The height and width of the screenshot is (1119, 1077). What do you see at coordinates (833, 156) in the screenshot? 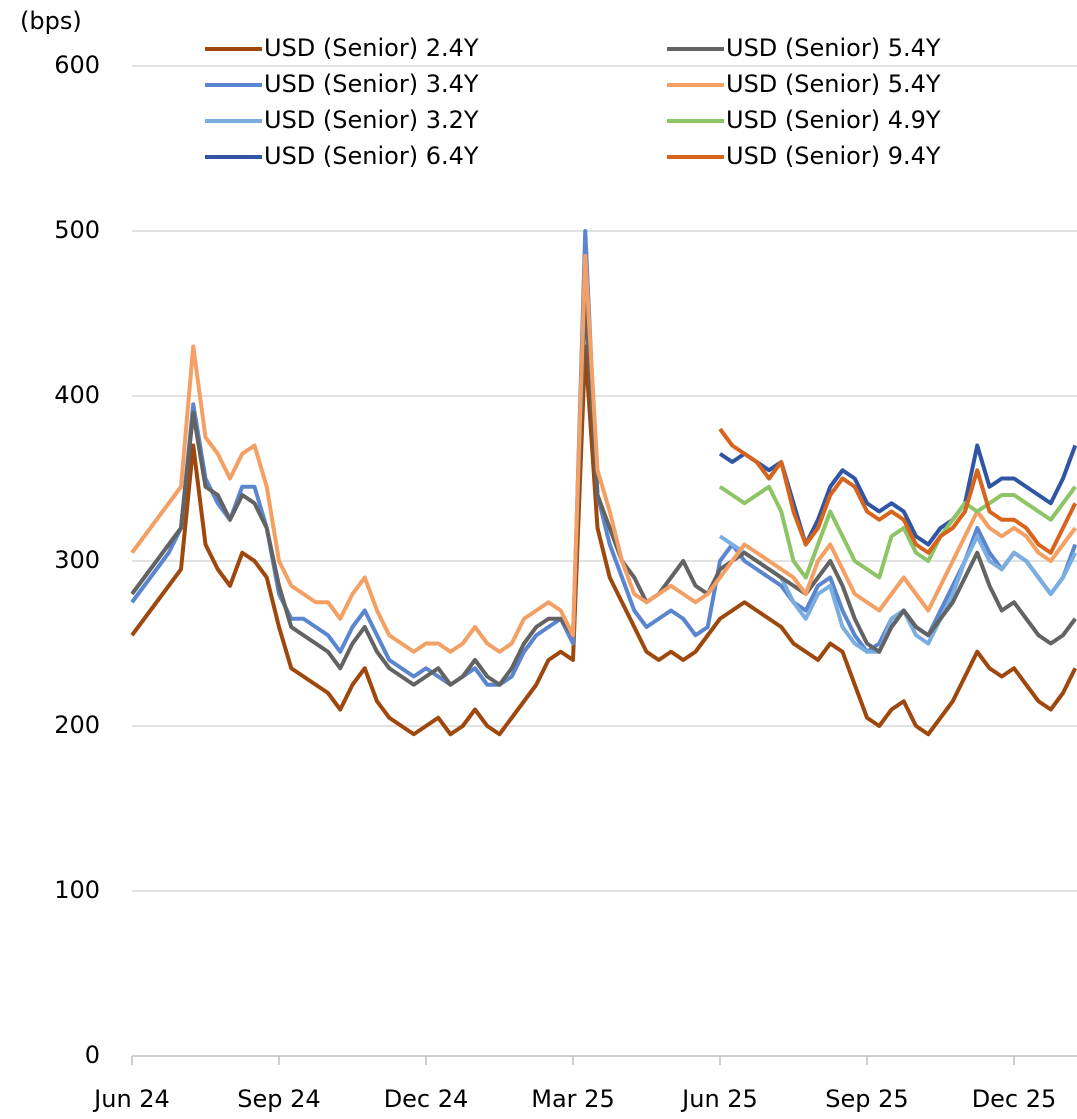
I see `legend-label: USD (Senior) 9.4Y` at bounding box center [833, 156].